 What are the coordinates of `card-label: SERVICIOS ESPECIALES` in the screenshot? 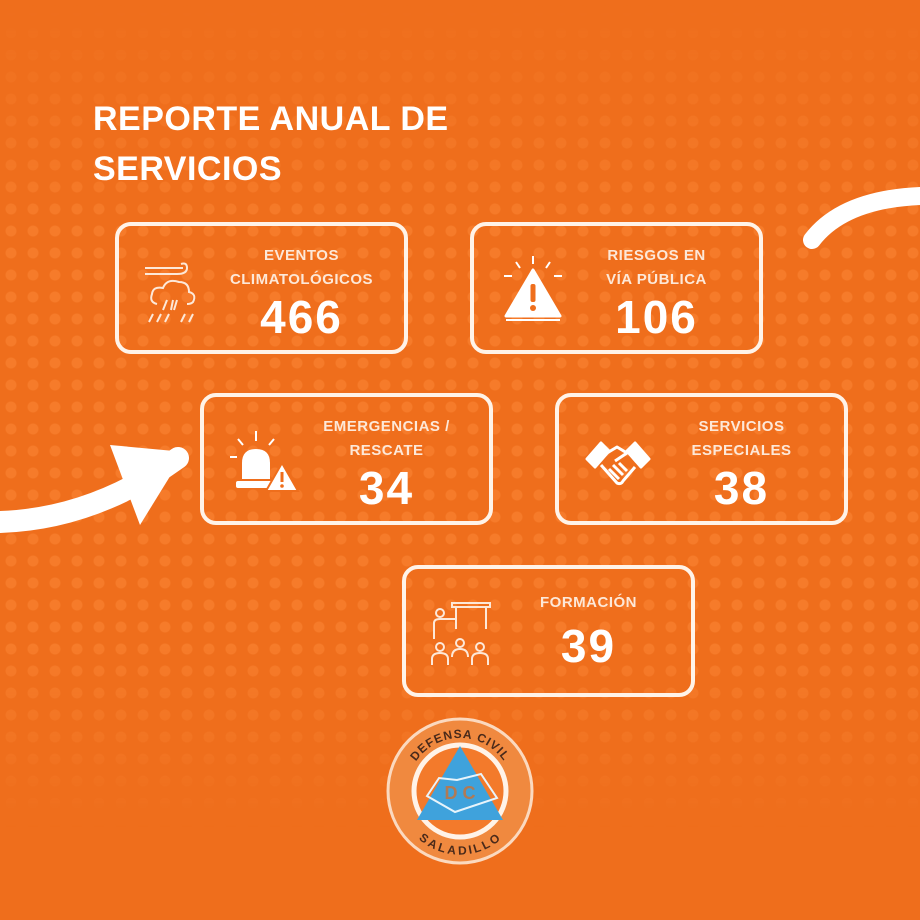 It's located at (741, 438).